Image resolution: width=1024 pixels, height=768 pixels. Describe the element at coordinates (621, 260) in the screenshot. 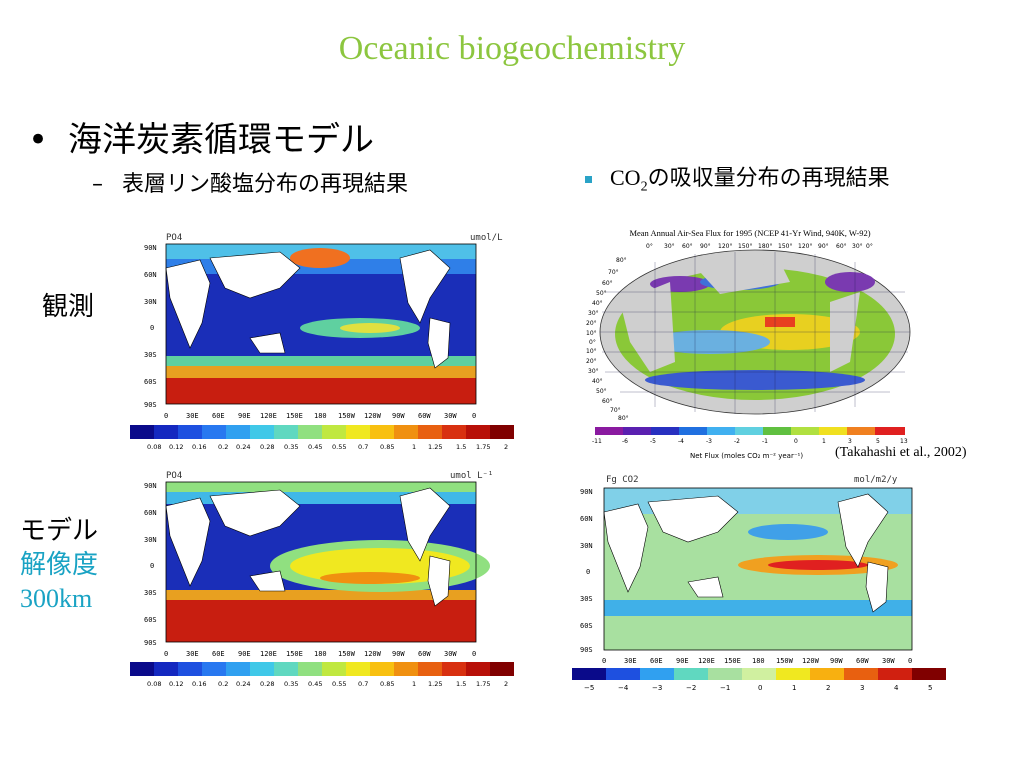

I see `lat-tick: 80°` at that location.